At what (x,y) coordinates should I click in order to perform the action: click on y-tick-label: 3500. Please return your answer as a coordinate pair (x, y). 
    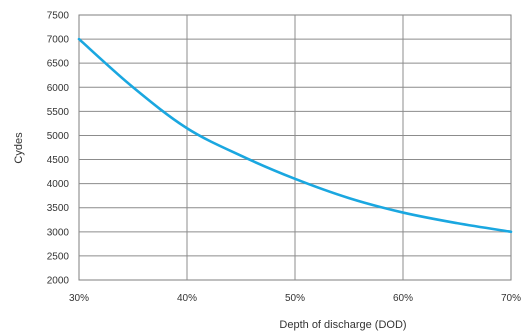
    Looking at the image, I should click on (58, 208).